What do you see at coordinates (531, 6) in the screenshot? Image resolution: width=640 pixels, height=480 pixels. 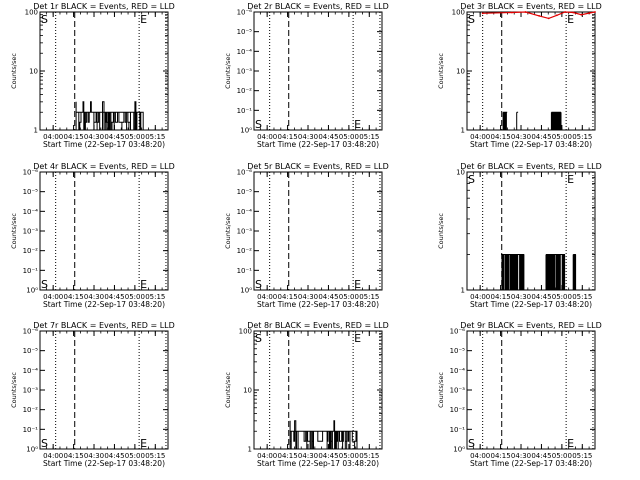 I see `panel-title: Det 3r BLACK = Events, RED = LLD` at bounding box center [531, 6].